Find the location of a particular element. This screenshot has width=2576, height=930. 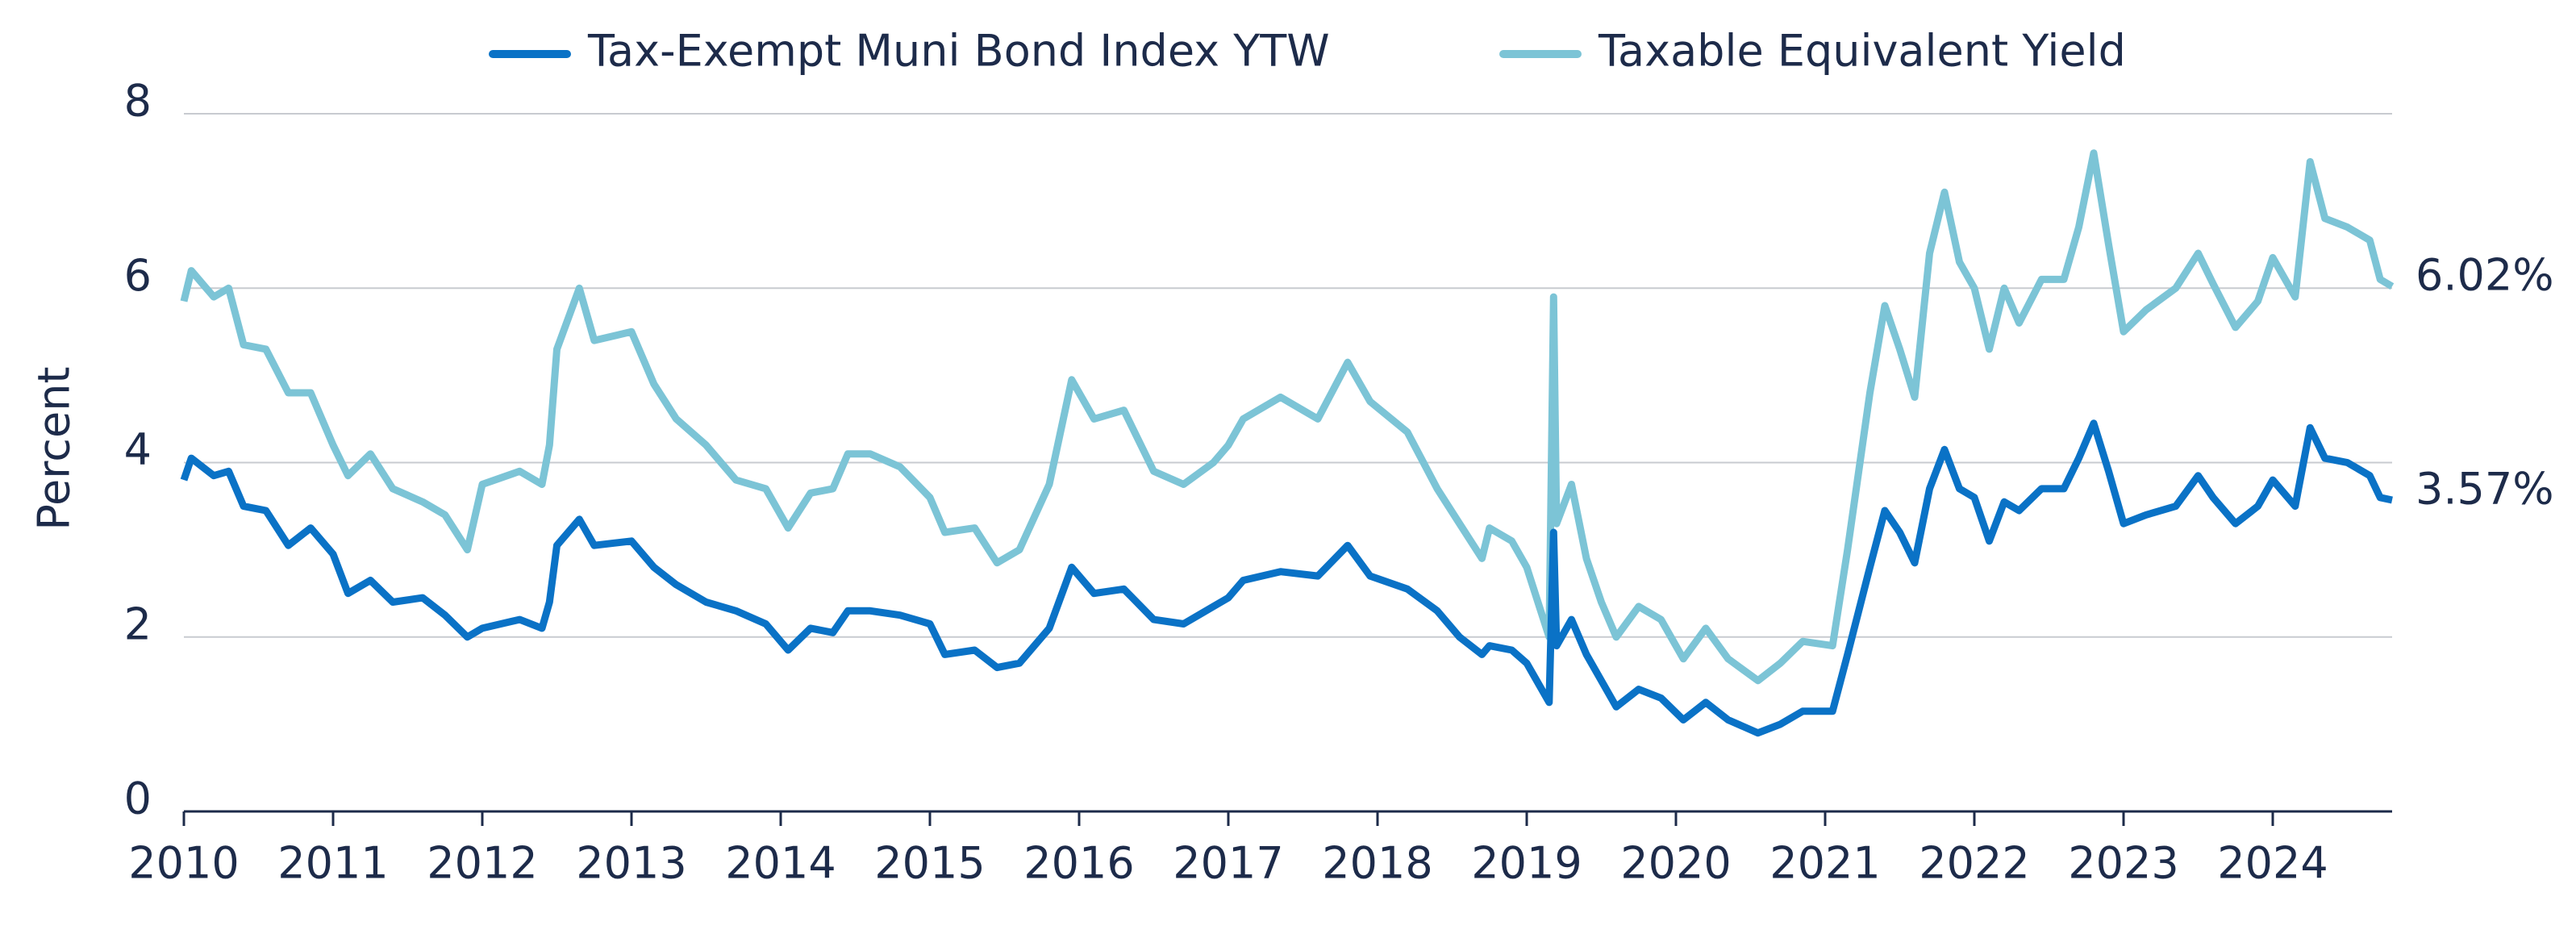

x-tick-label: 2016 is located at coordinates (1078, 863).